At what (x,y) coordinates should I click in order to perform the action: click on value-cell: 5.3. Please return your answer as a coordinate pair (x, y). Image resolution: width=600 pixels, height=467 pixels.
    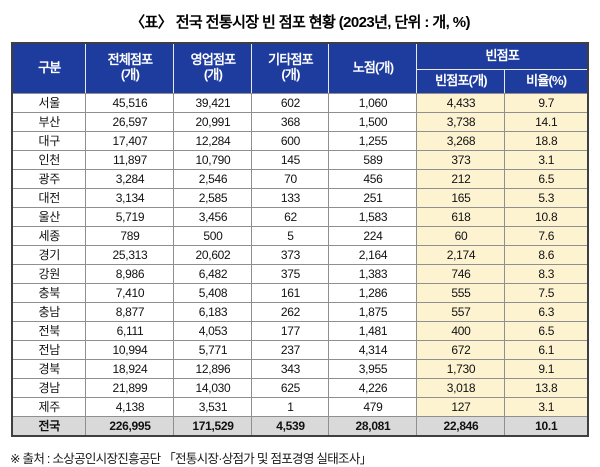
    Looking at the image, I should click on (546, 197).